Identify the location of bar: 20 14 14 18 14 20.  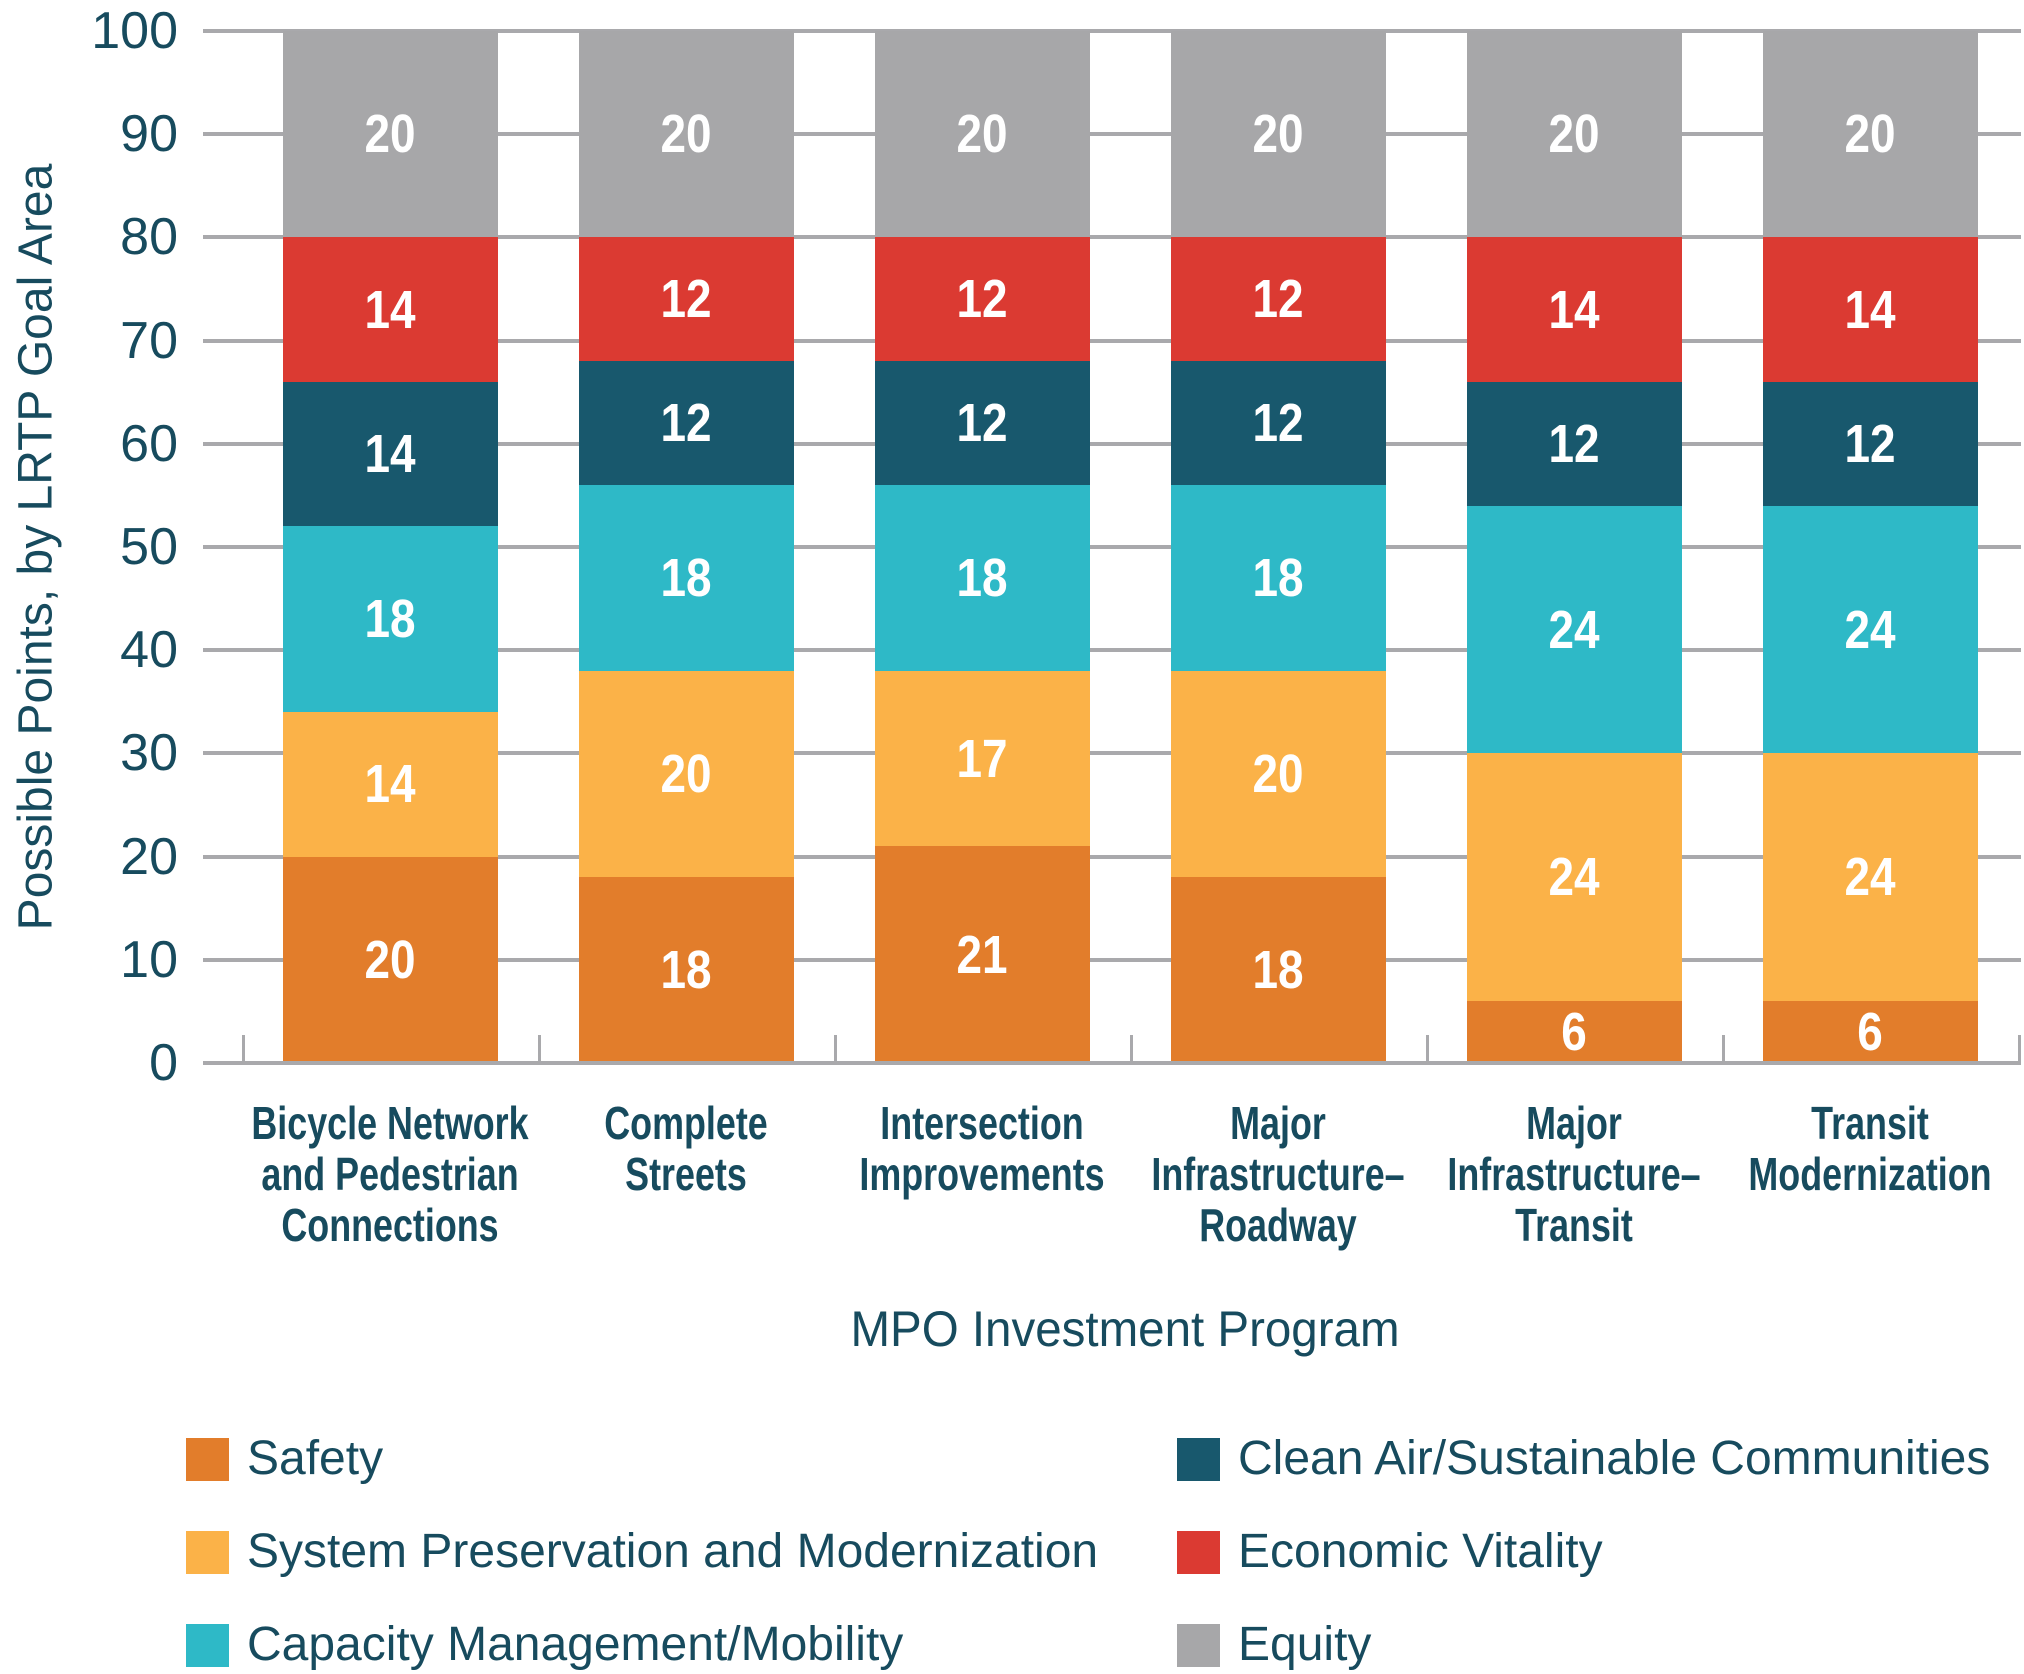
(390, 547).